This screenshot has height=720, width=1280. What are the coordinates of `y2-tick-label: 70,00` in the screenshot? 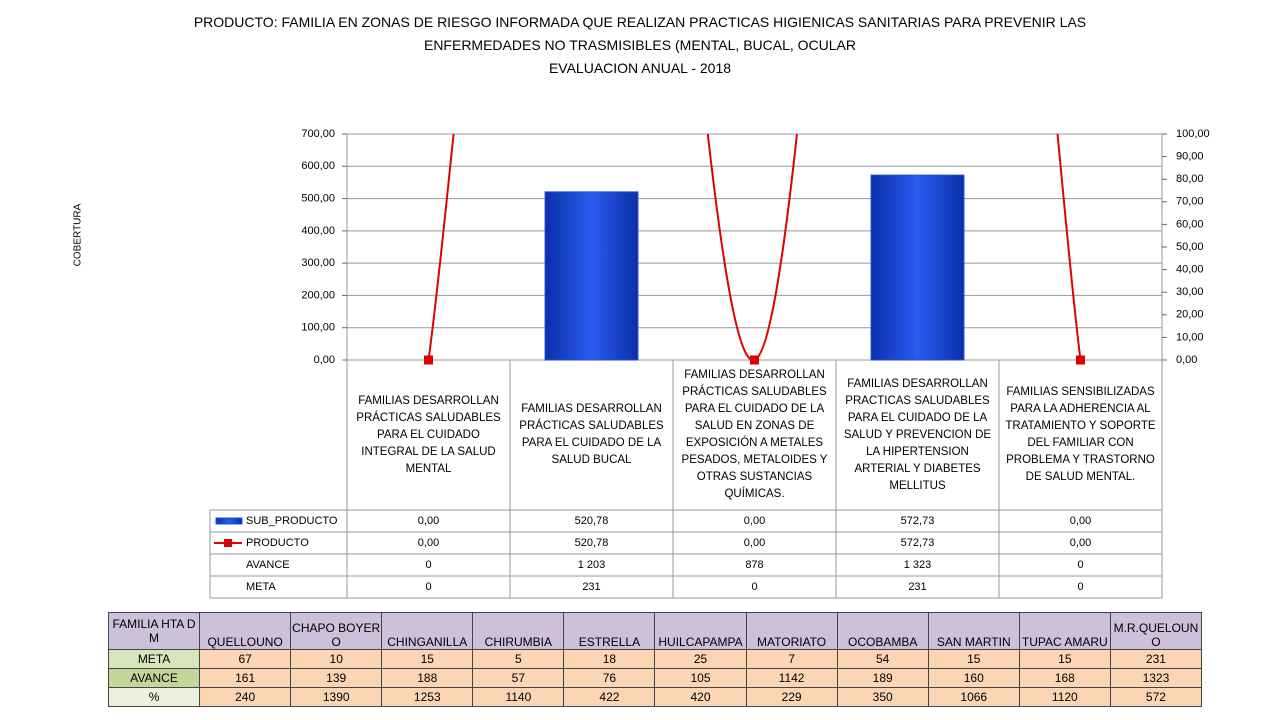 It's located at (1190, 202).